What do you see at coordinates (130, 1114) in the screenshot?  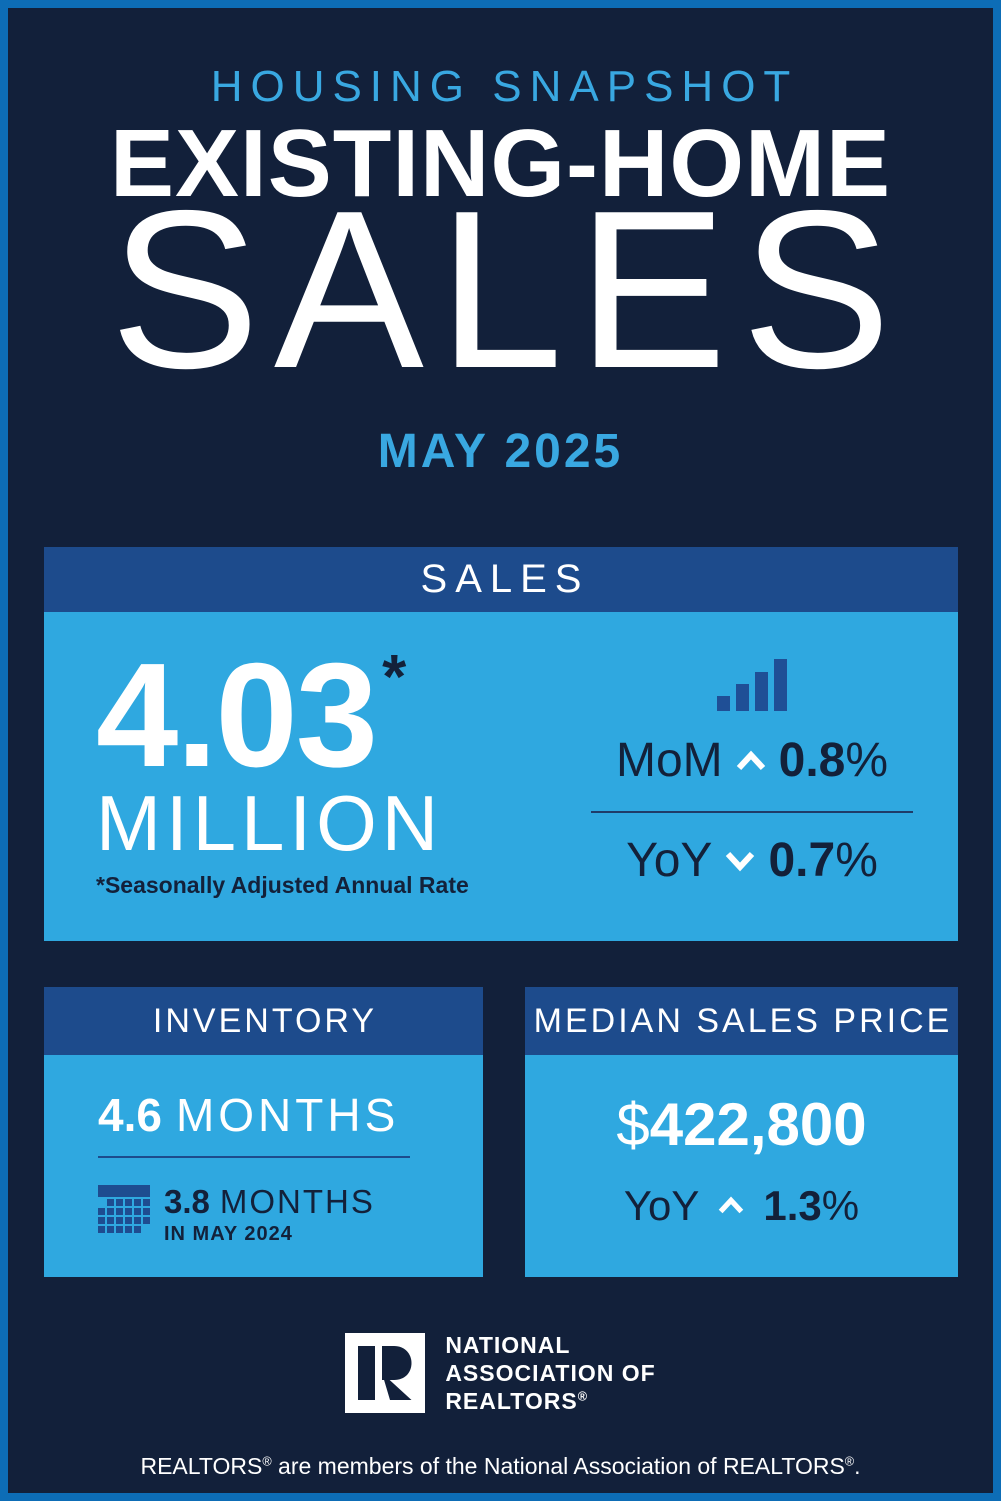 I see `inventory-value: 4.6` at bounding box center [130, 1114].